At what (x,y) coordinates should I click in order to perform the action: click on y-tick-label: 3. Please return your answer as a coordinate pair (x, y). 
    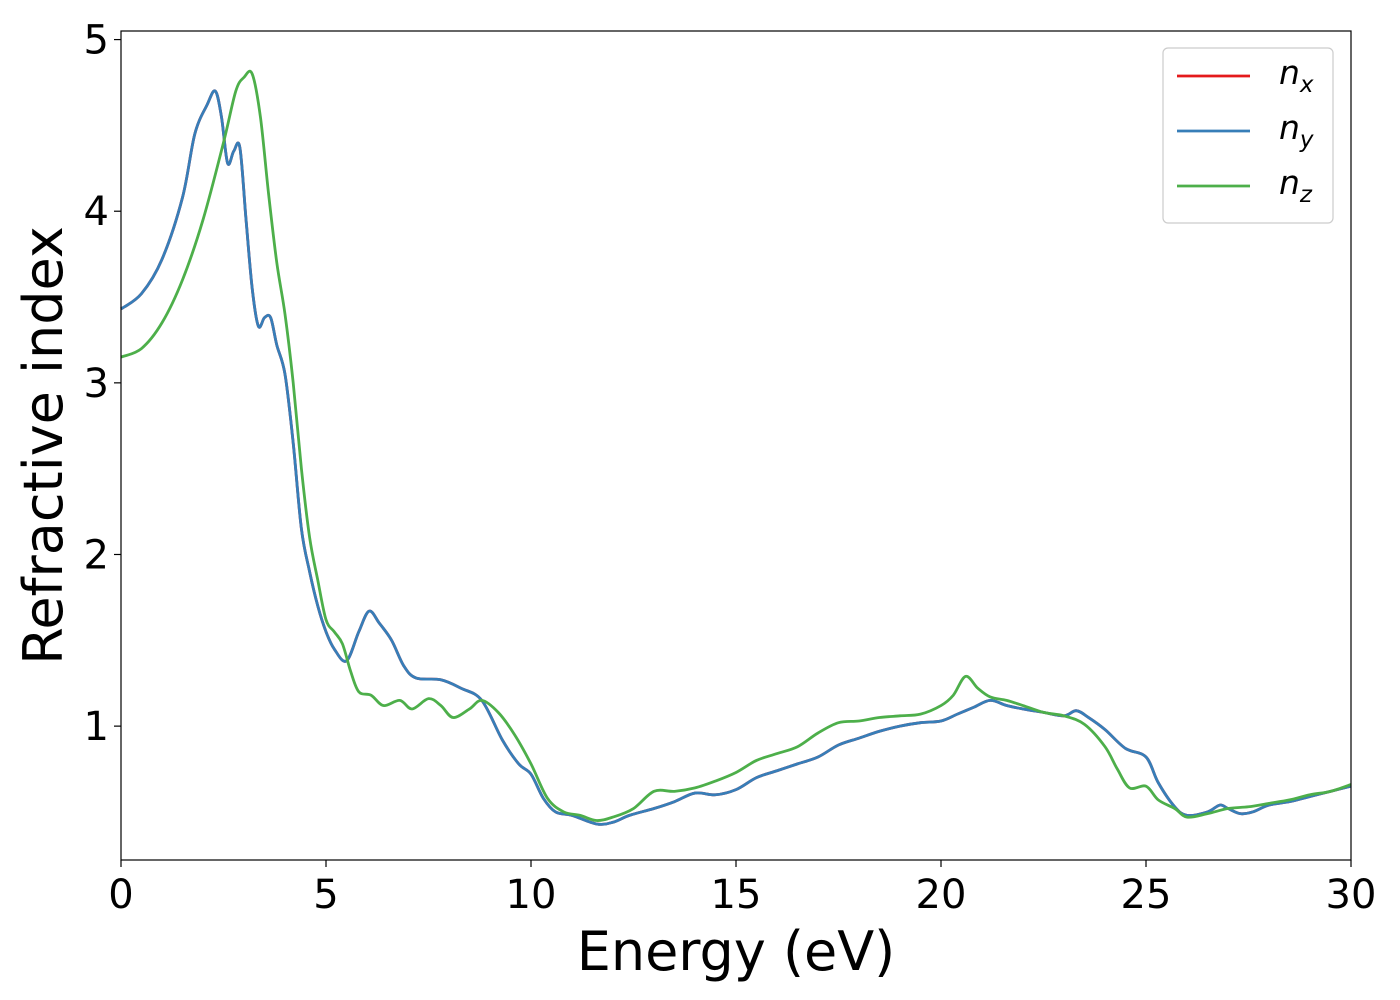
    Looking at the image, I should click on (96, 384).